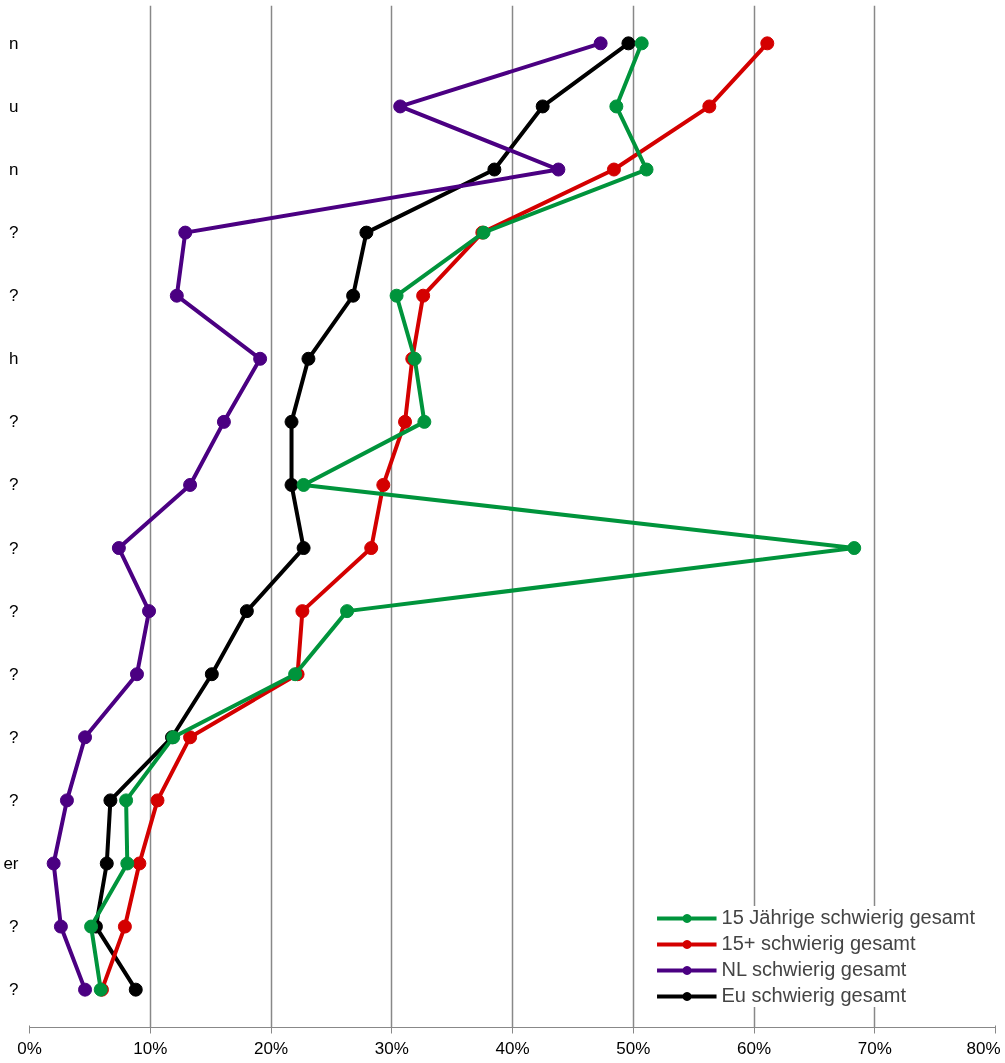 The width and height of the screenshot is (1005, 1063). Describe the element at coordinates (814, 969) in the screenshot. I see `legend-label: NL schwierig gesamt` at that location.